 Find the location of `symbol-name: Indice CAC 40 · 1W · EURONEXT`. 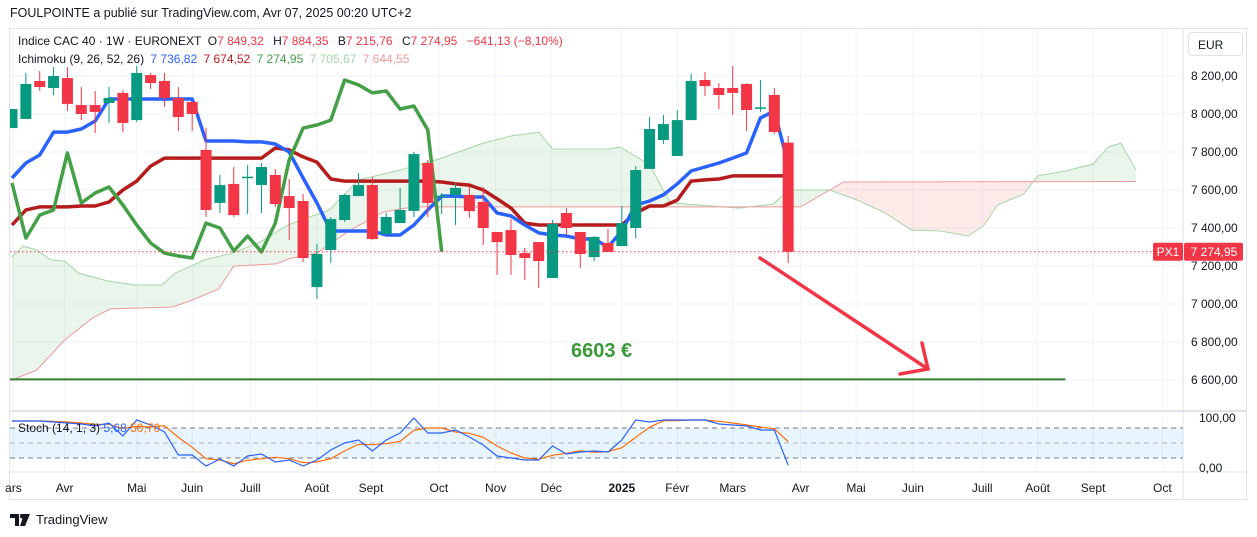

symbol-name: Indice CAC 40 · 1W · EURONEXT is located at coordinates (110, 41).